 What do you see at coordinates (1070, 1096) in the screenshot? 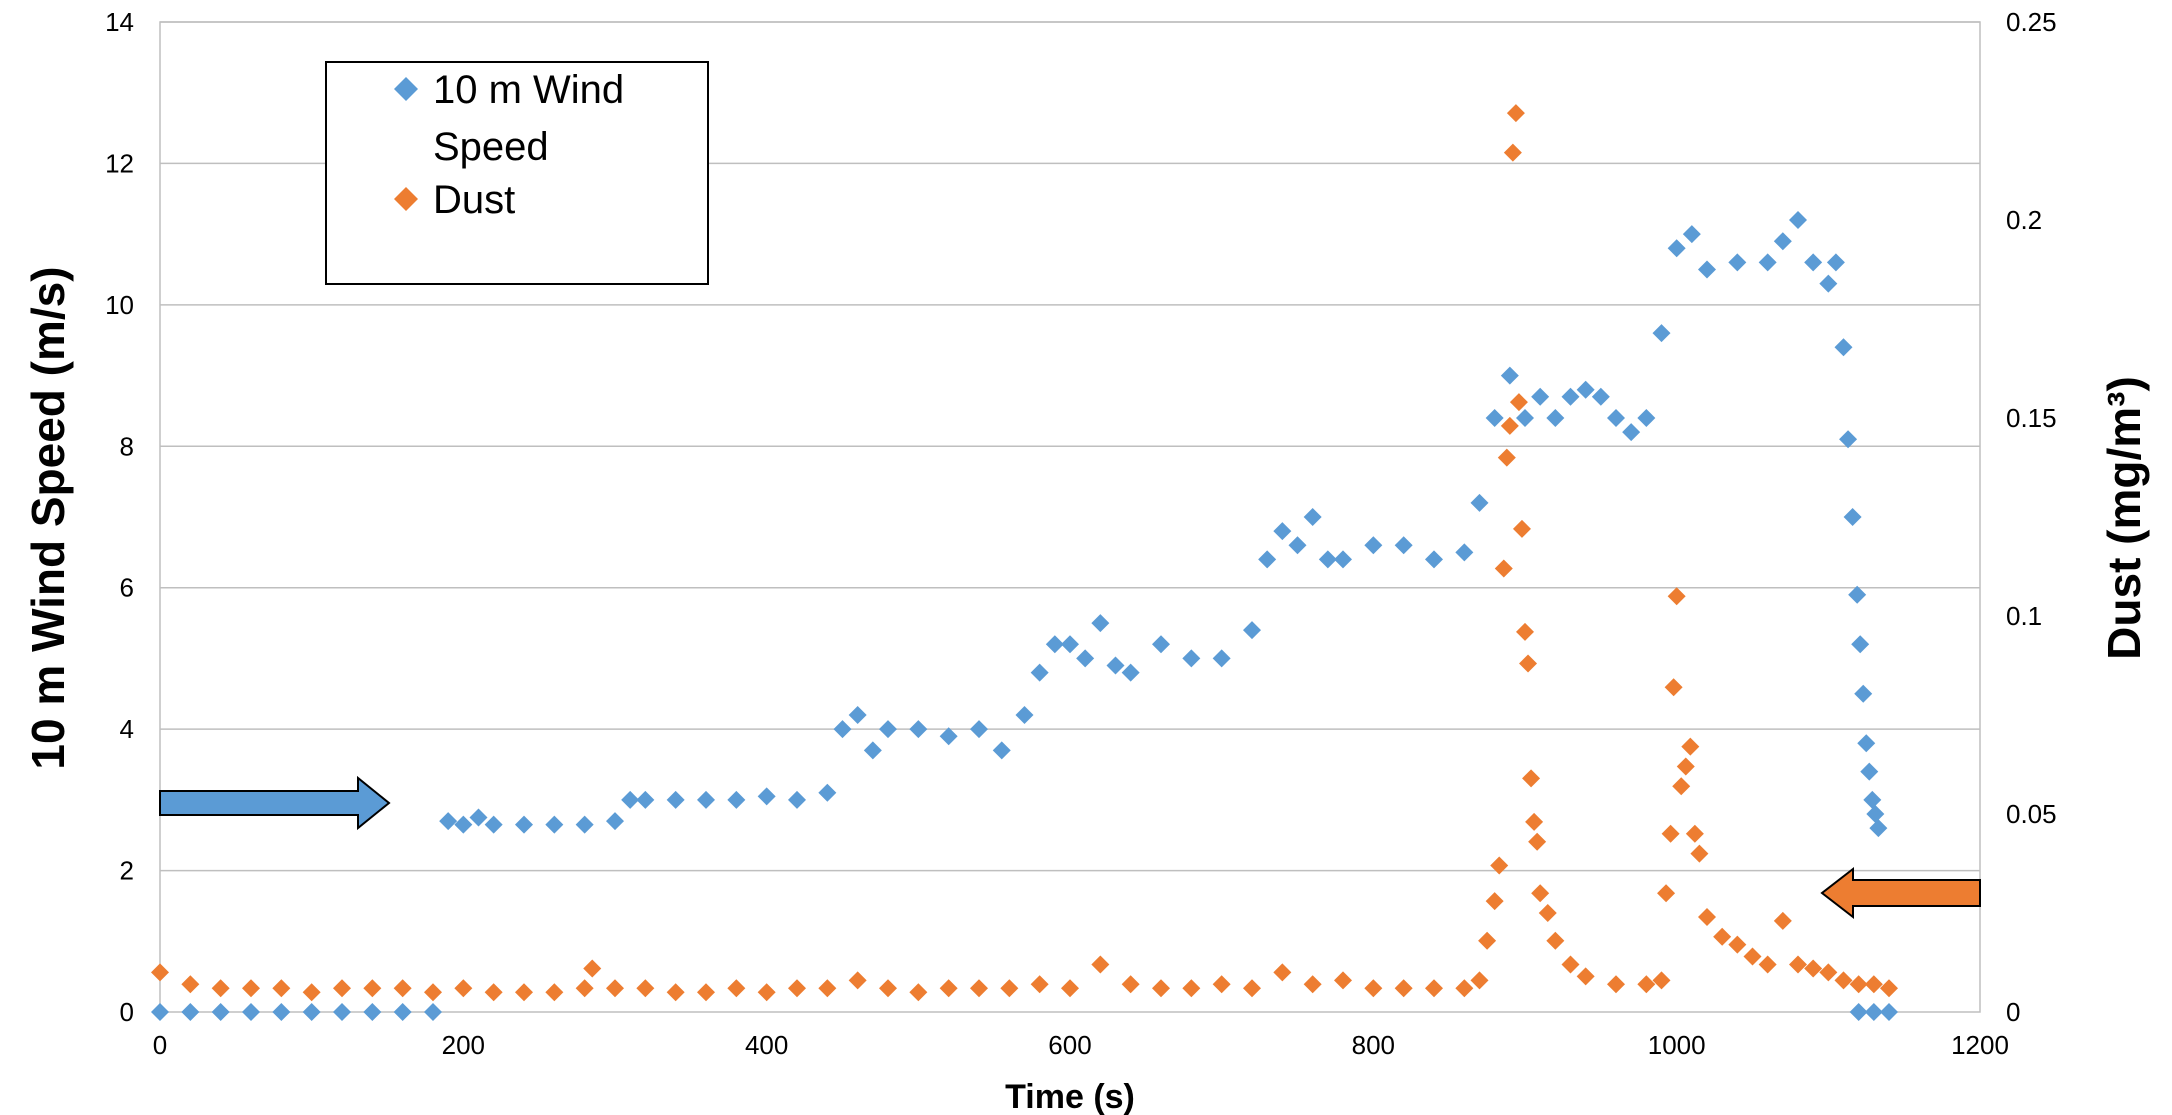
I see `x-axis-title: Time (s)` at bounding box center [1070, 1096].